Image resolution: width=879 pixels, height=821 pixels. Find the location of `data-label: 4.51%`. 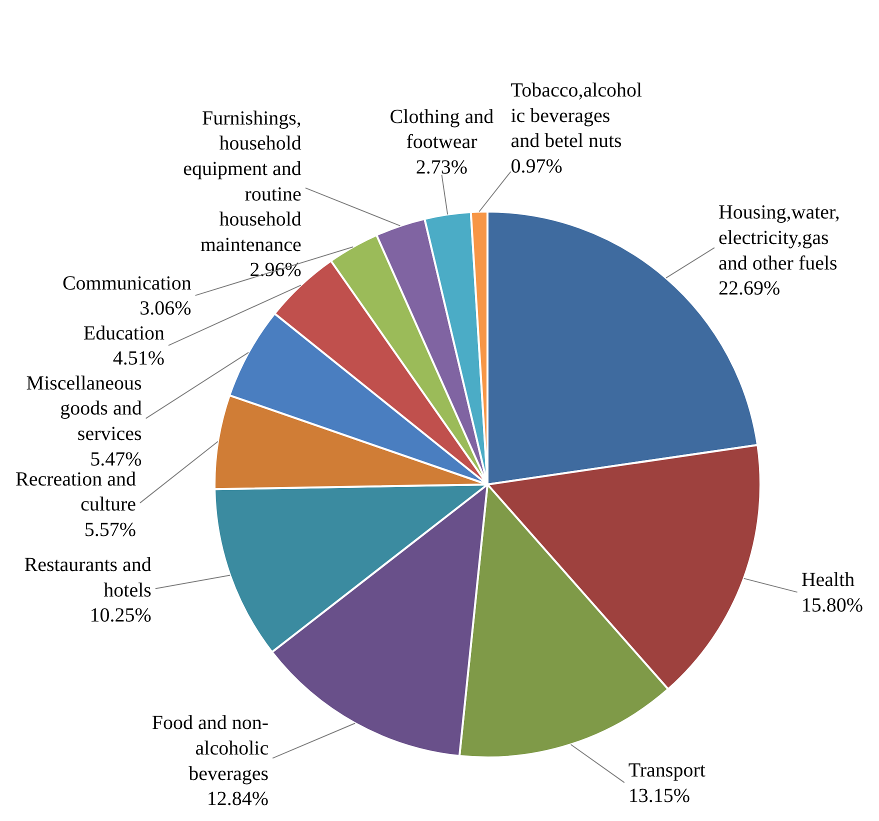

data-label: 4.51% is located at coordinates (138, 359).